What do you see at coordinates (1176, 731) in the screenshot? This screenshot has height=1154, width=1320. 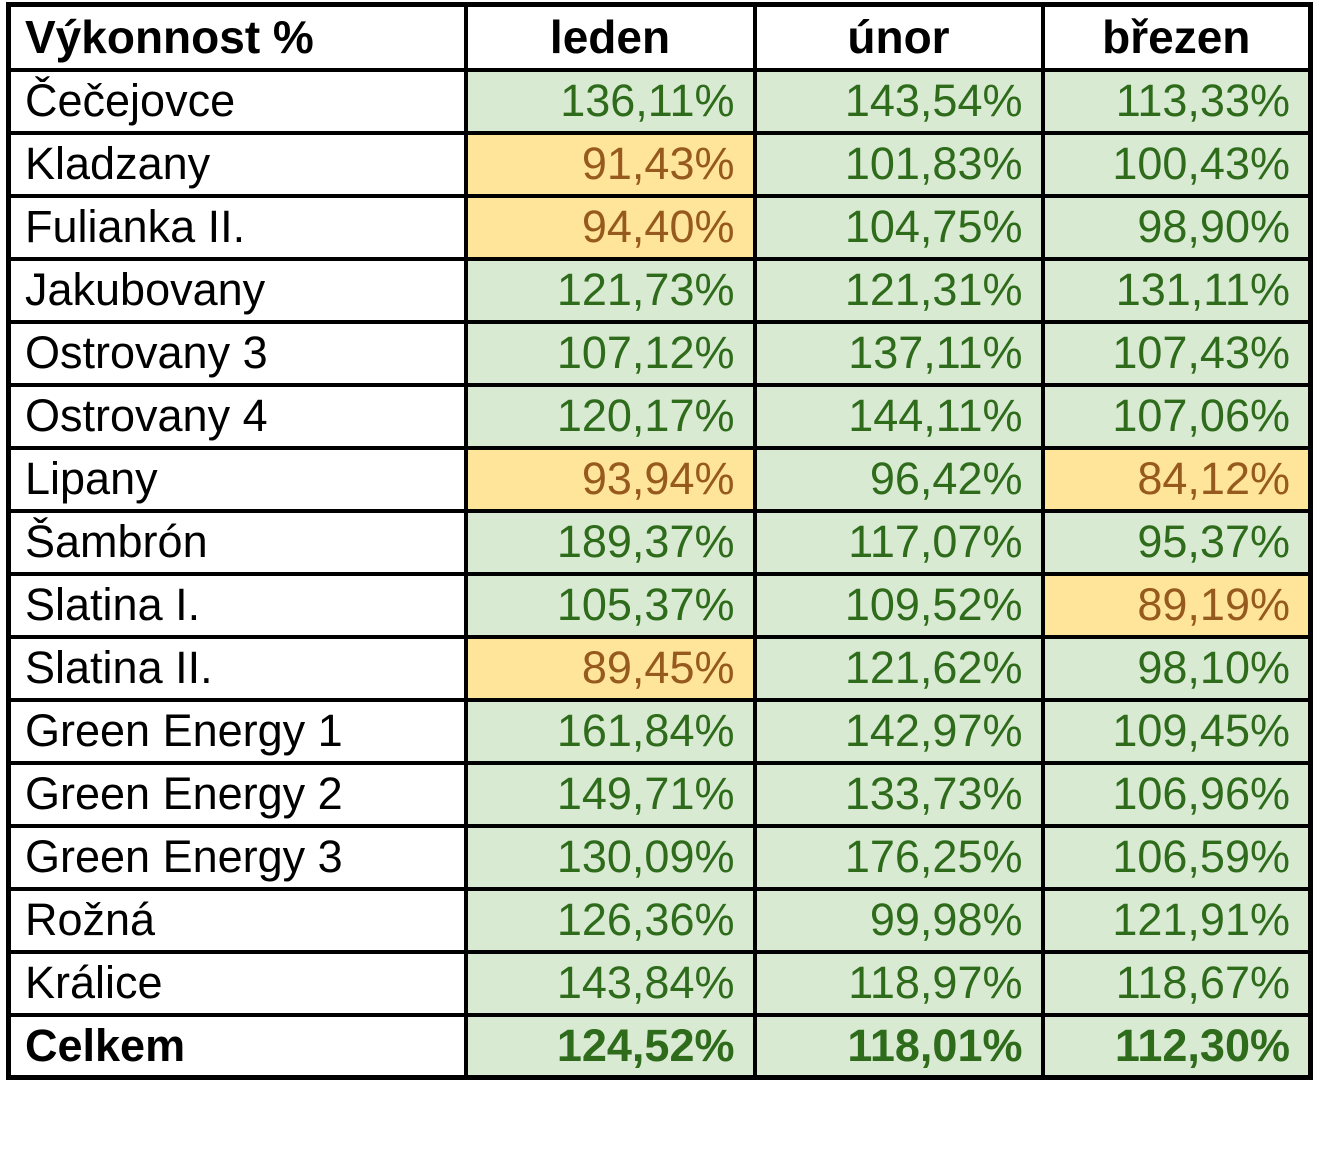 I see `value-cell-brezen: 109,45%` at bounding box center [1176, 731].